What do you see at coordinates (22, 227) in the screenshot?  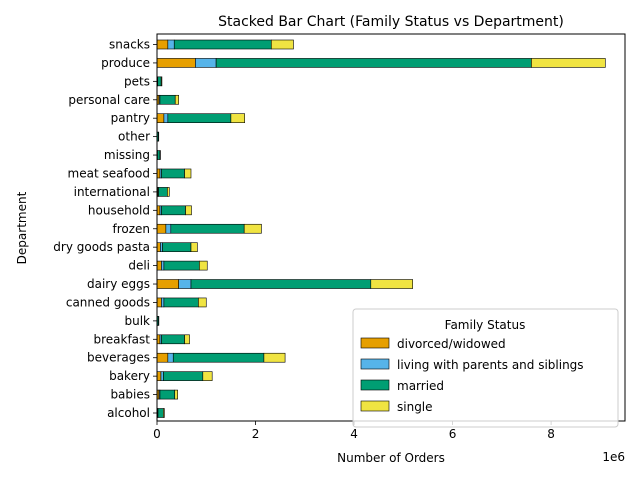 I see `y-axis-label: Department` at bounding box center [22, 227].